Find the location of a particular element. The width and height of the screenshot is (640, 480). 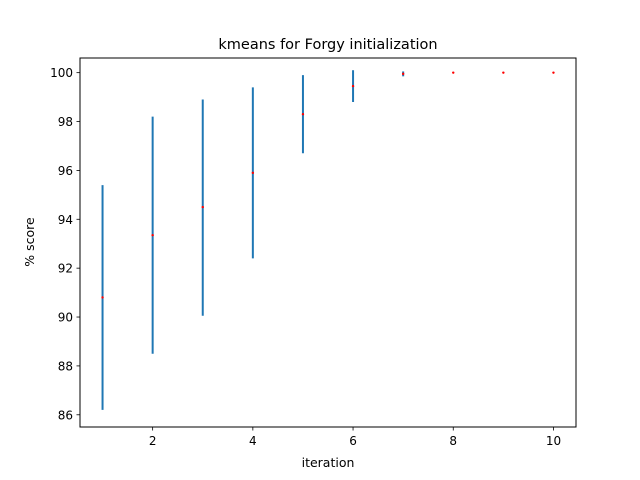

x-axis-label: iteration is located at coordinates (328, 462).